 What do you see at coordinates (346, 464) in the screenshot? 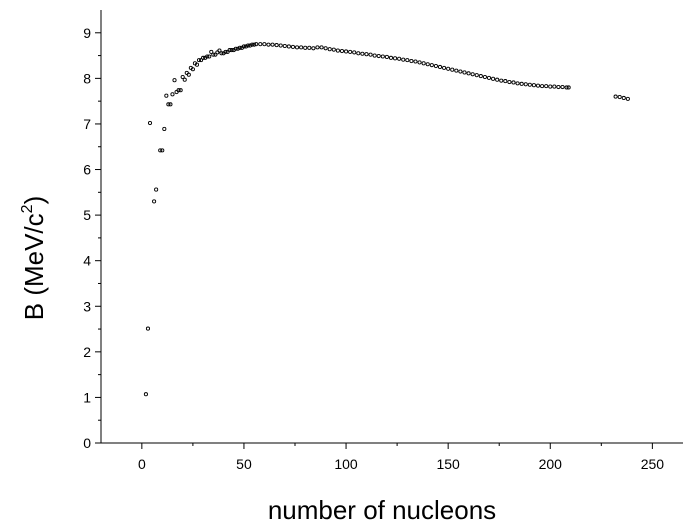
I see `x-tick-label: 100` at bounding box center [346, 464].